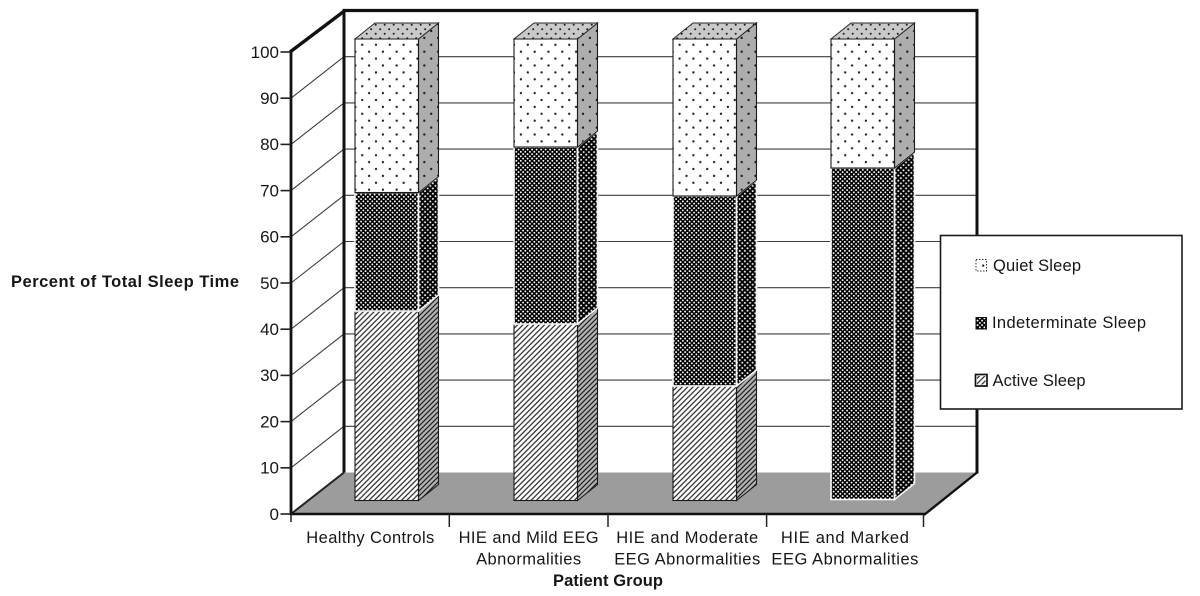 The width and height of the screenshot is (1200, 596). What do you see at coordinates (269, 98) in the screenshot?
I see `svg-text: 90` at bounding box center [269, 98].